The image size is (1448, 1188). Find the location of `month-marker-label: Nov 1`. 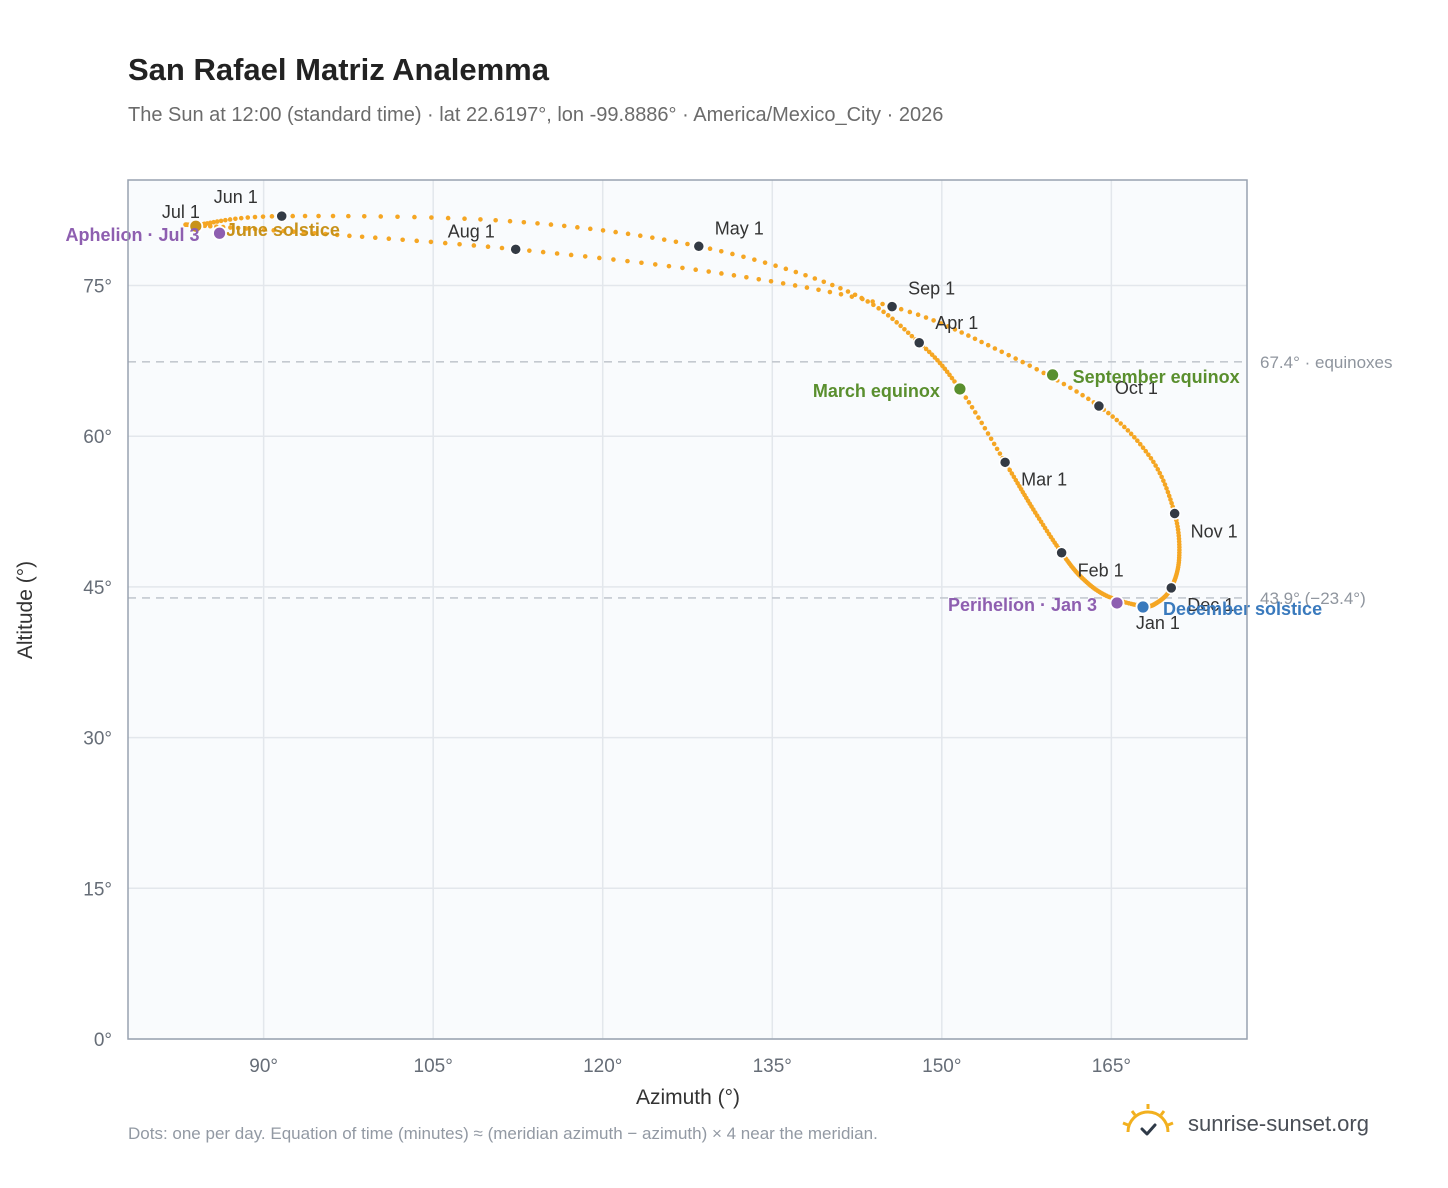

month-marker-label: Nov 1 is located at coordinates (1214, 532).